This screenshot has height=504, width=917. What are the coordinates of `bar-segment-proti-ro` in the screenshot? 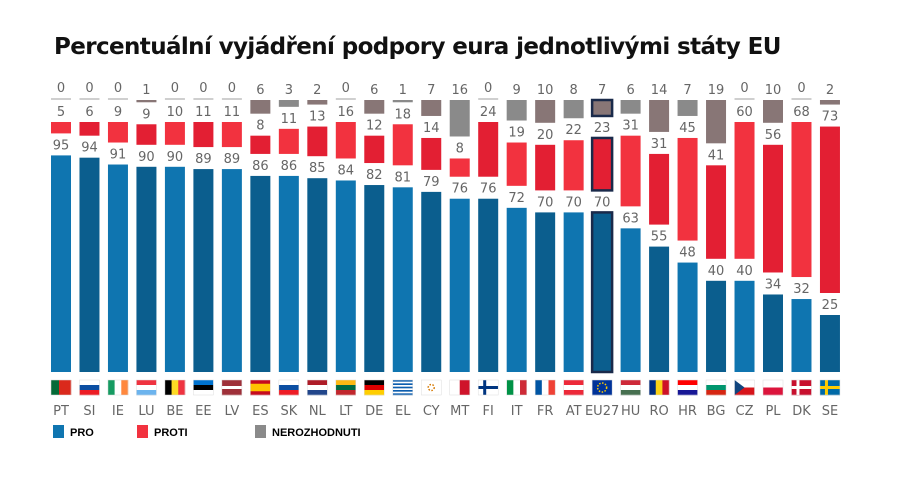 It's located at (659, 189).